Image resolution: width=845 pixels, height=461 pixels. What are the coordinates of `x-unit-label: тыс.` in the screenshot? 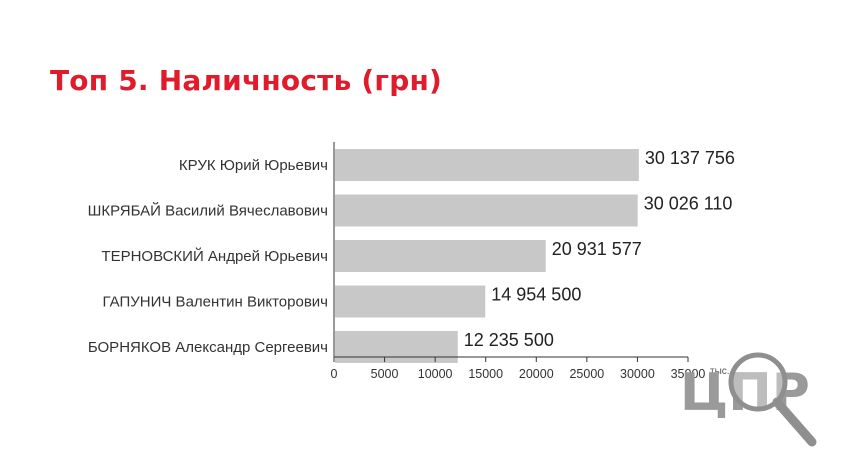 It's located at (720, 371).